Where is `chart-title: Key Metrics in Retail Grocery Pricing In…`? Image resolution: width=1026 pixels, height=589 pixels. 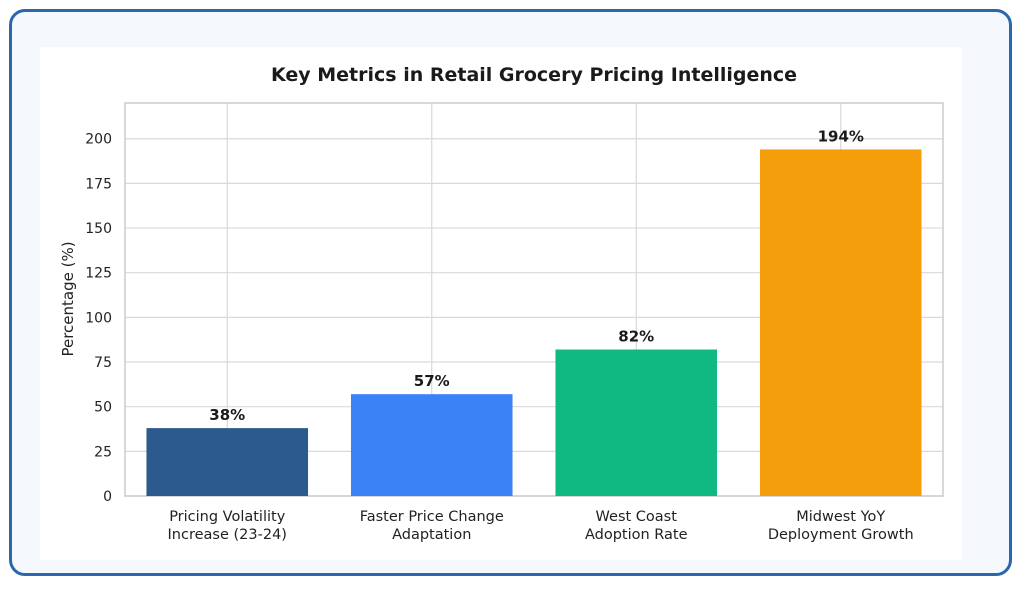
chart-title: Key Metrics in Retail Grocery Pricing In… is located at coordinates (534, 75).